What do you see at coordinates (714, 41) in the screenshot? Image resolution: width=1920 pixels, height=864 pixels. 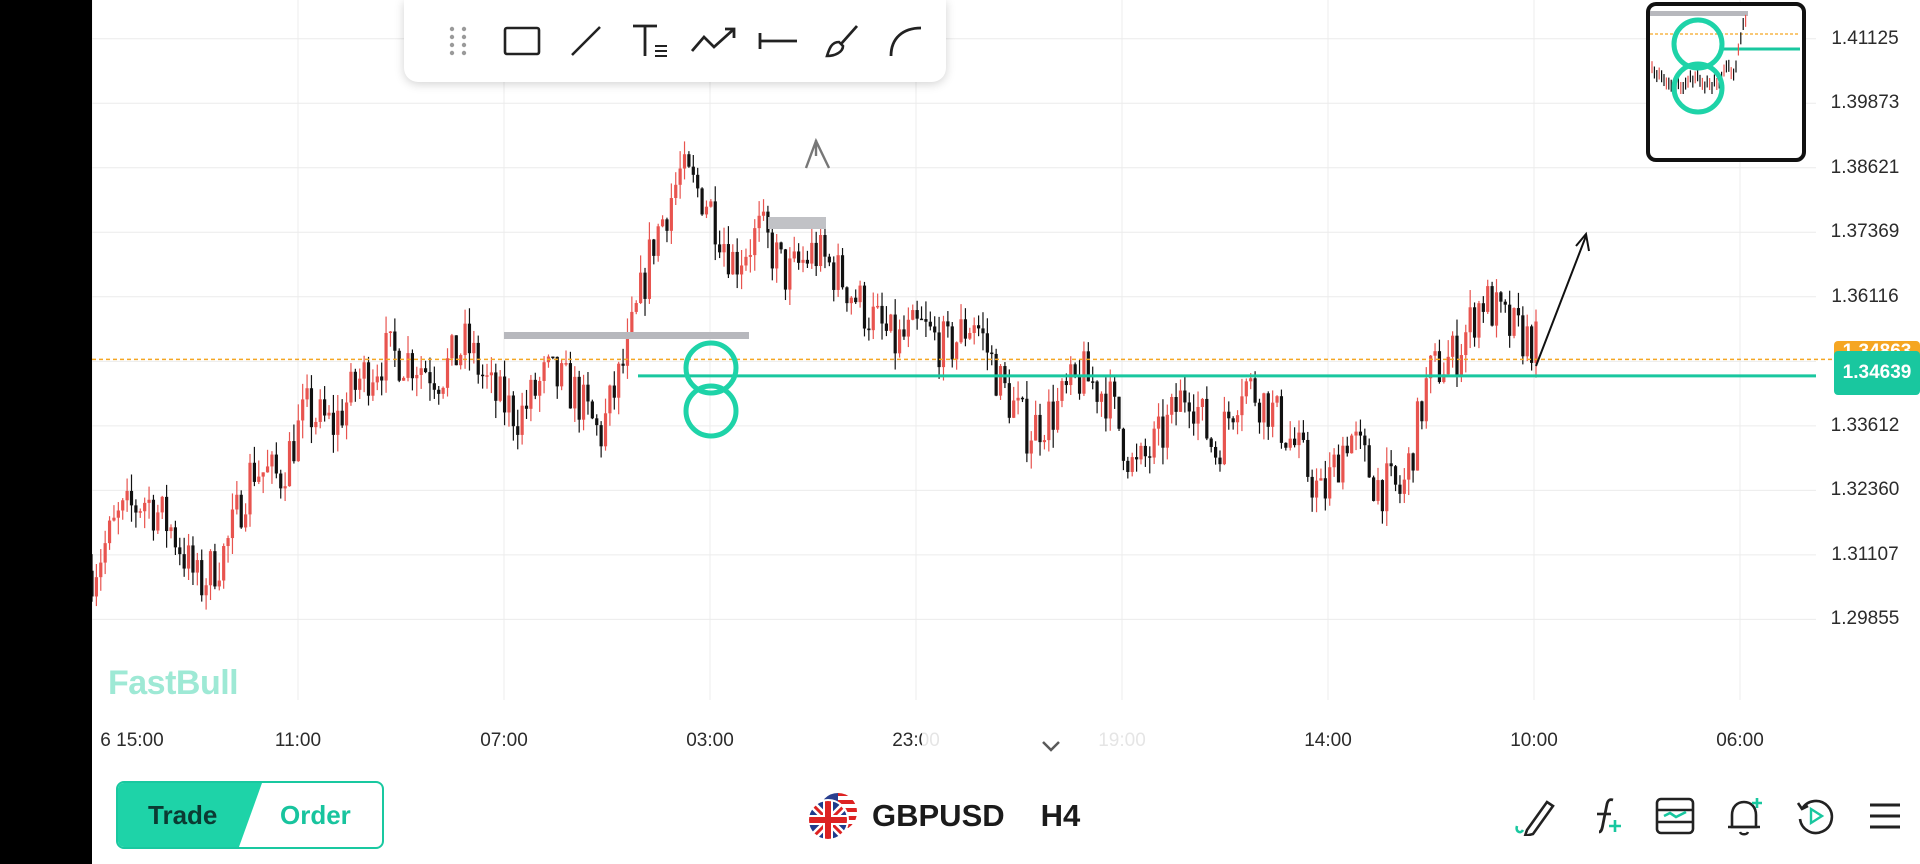 I see `polyline-tool-icon` at bounding box center [714, 41].